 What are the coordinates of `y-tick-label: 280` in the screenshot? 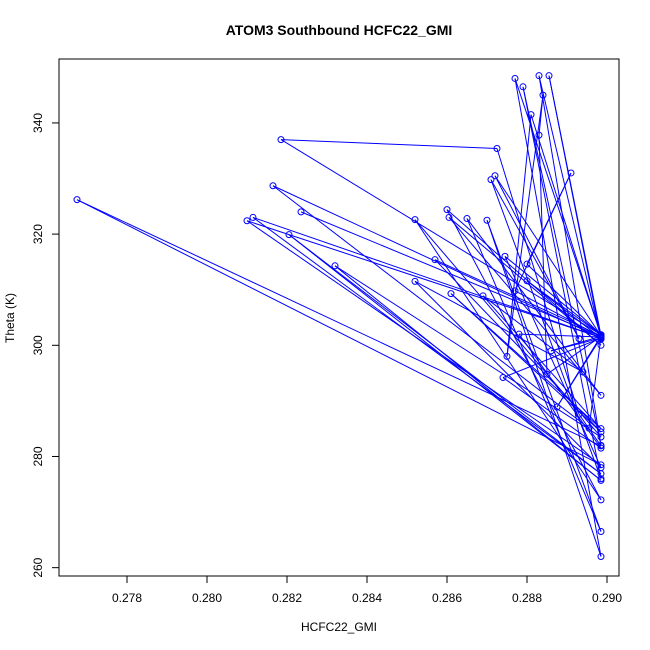 It's located at (38, 456).